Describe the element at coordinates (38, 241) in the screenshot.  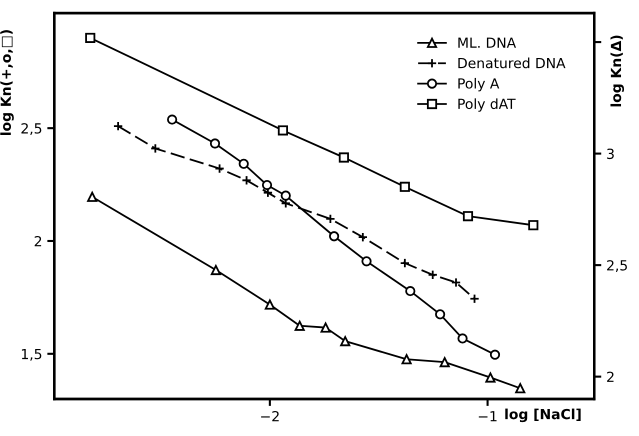
I see `y-tick-label: 2` at that location.